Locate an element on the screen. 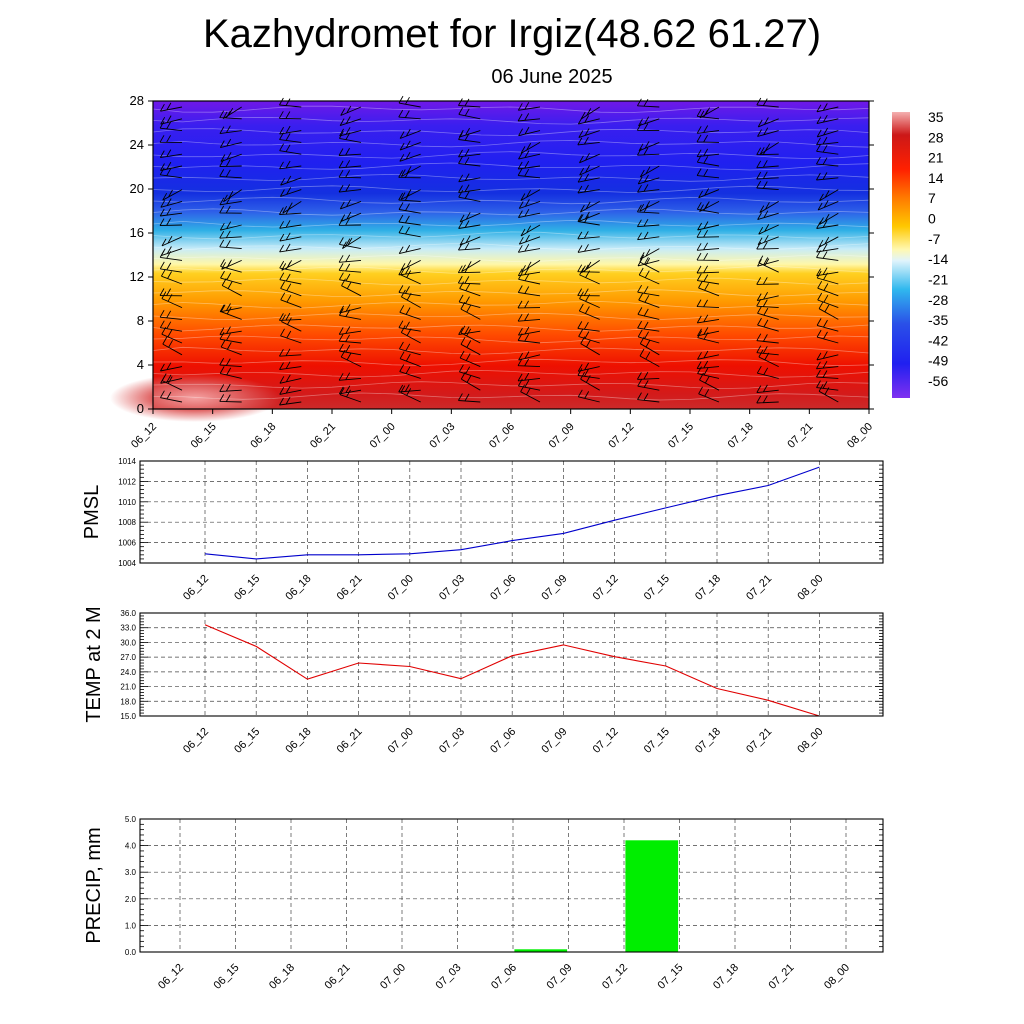 This screenshot has height=1024, width=1024. x-tick-label: 07_18 is located at coordinates (726, 977).